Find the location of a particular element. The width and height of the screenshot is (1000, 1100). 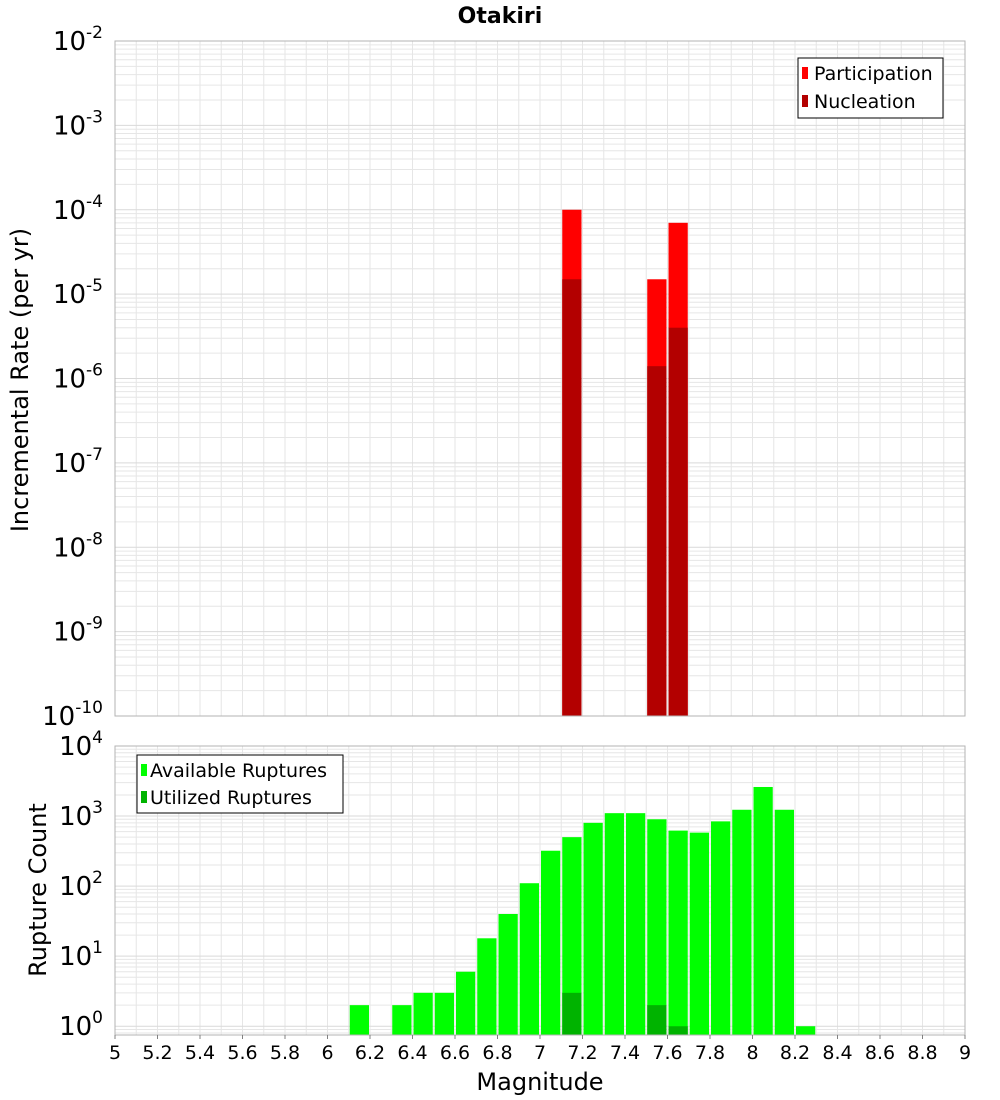

top-y-tick-labels: 10-210-310-410-510-610-710-810-910-10 is located at coordinates (72, 377).